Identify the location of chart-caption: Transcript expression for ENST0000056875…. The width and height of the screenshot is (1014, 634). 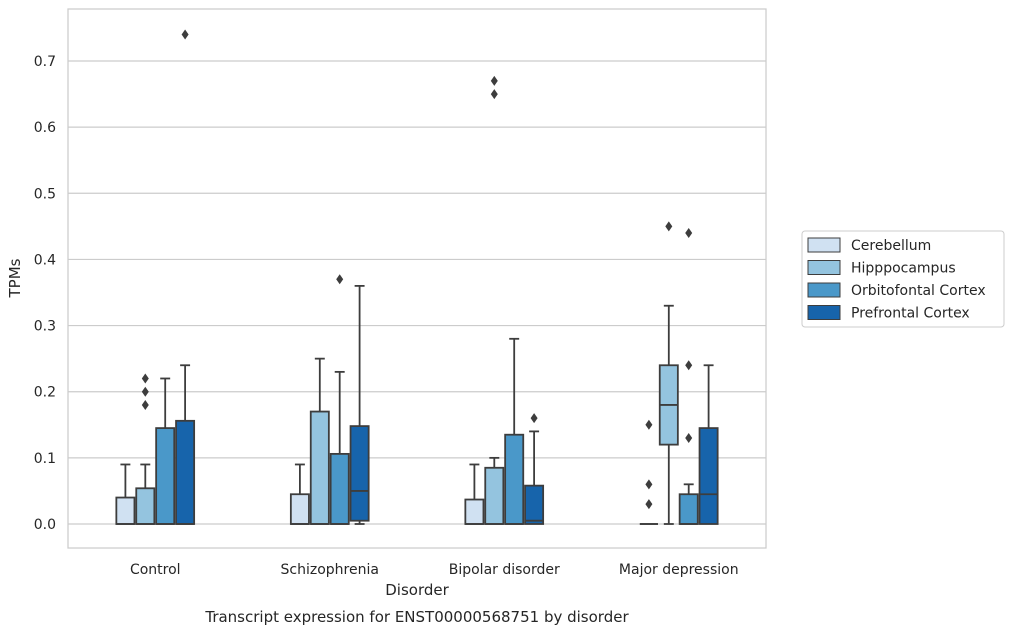
(416, 617).